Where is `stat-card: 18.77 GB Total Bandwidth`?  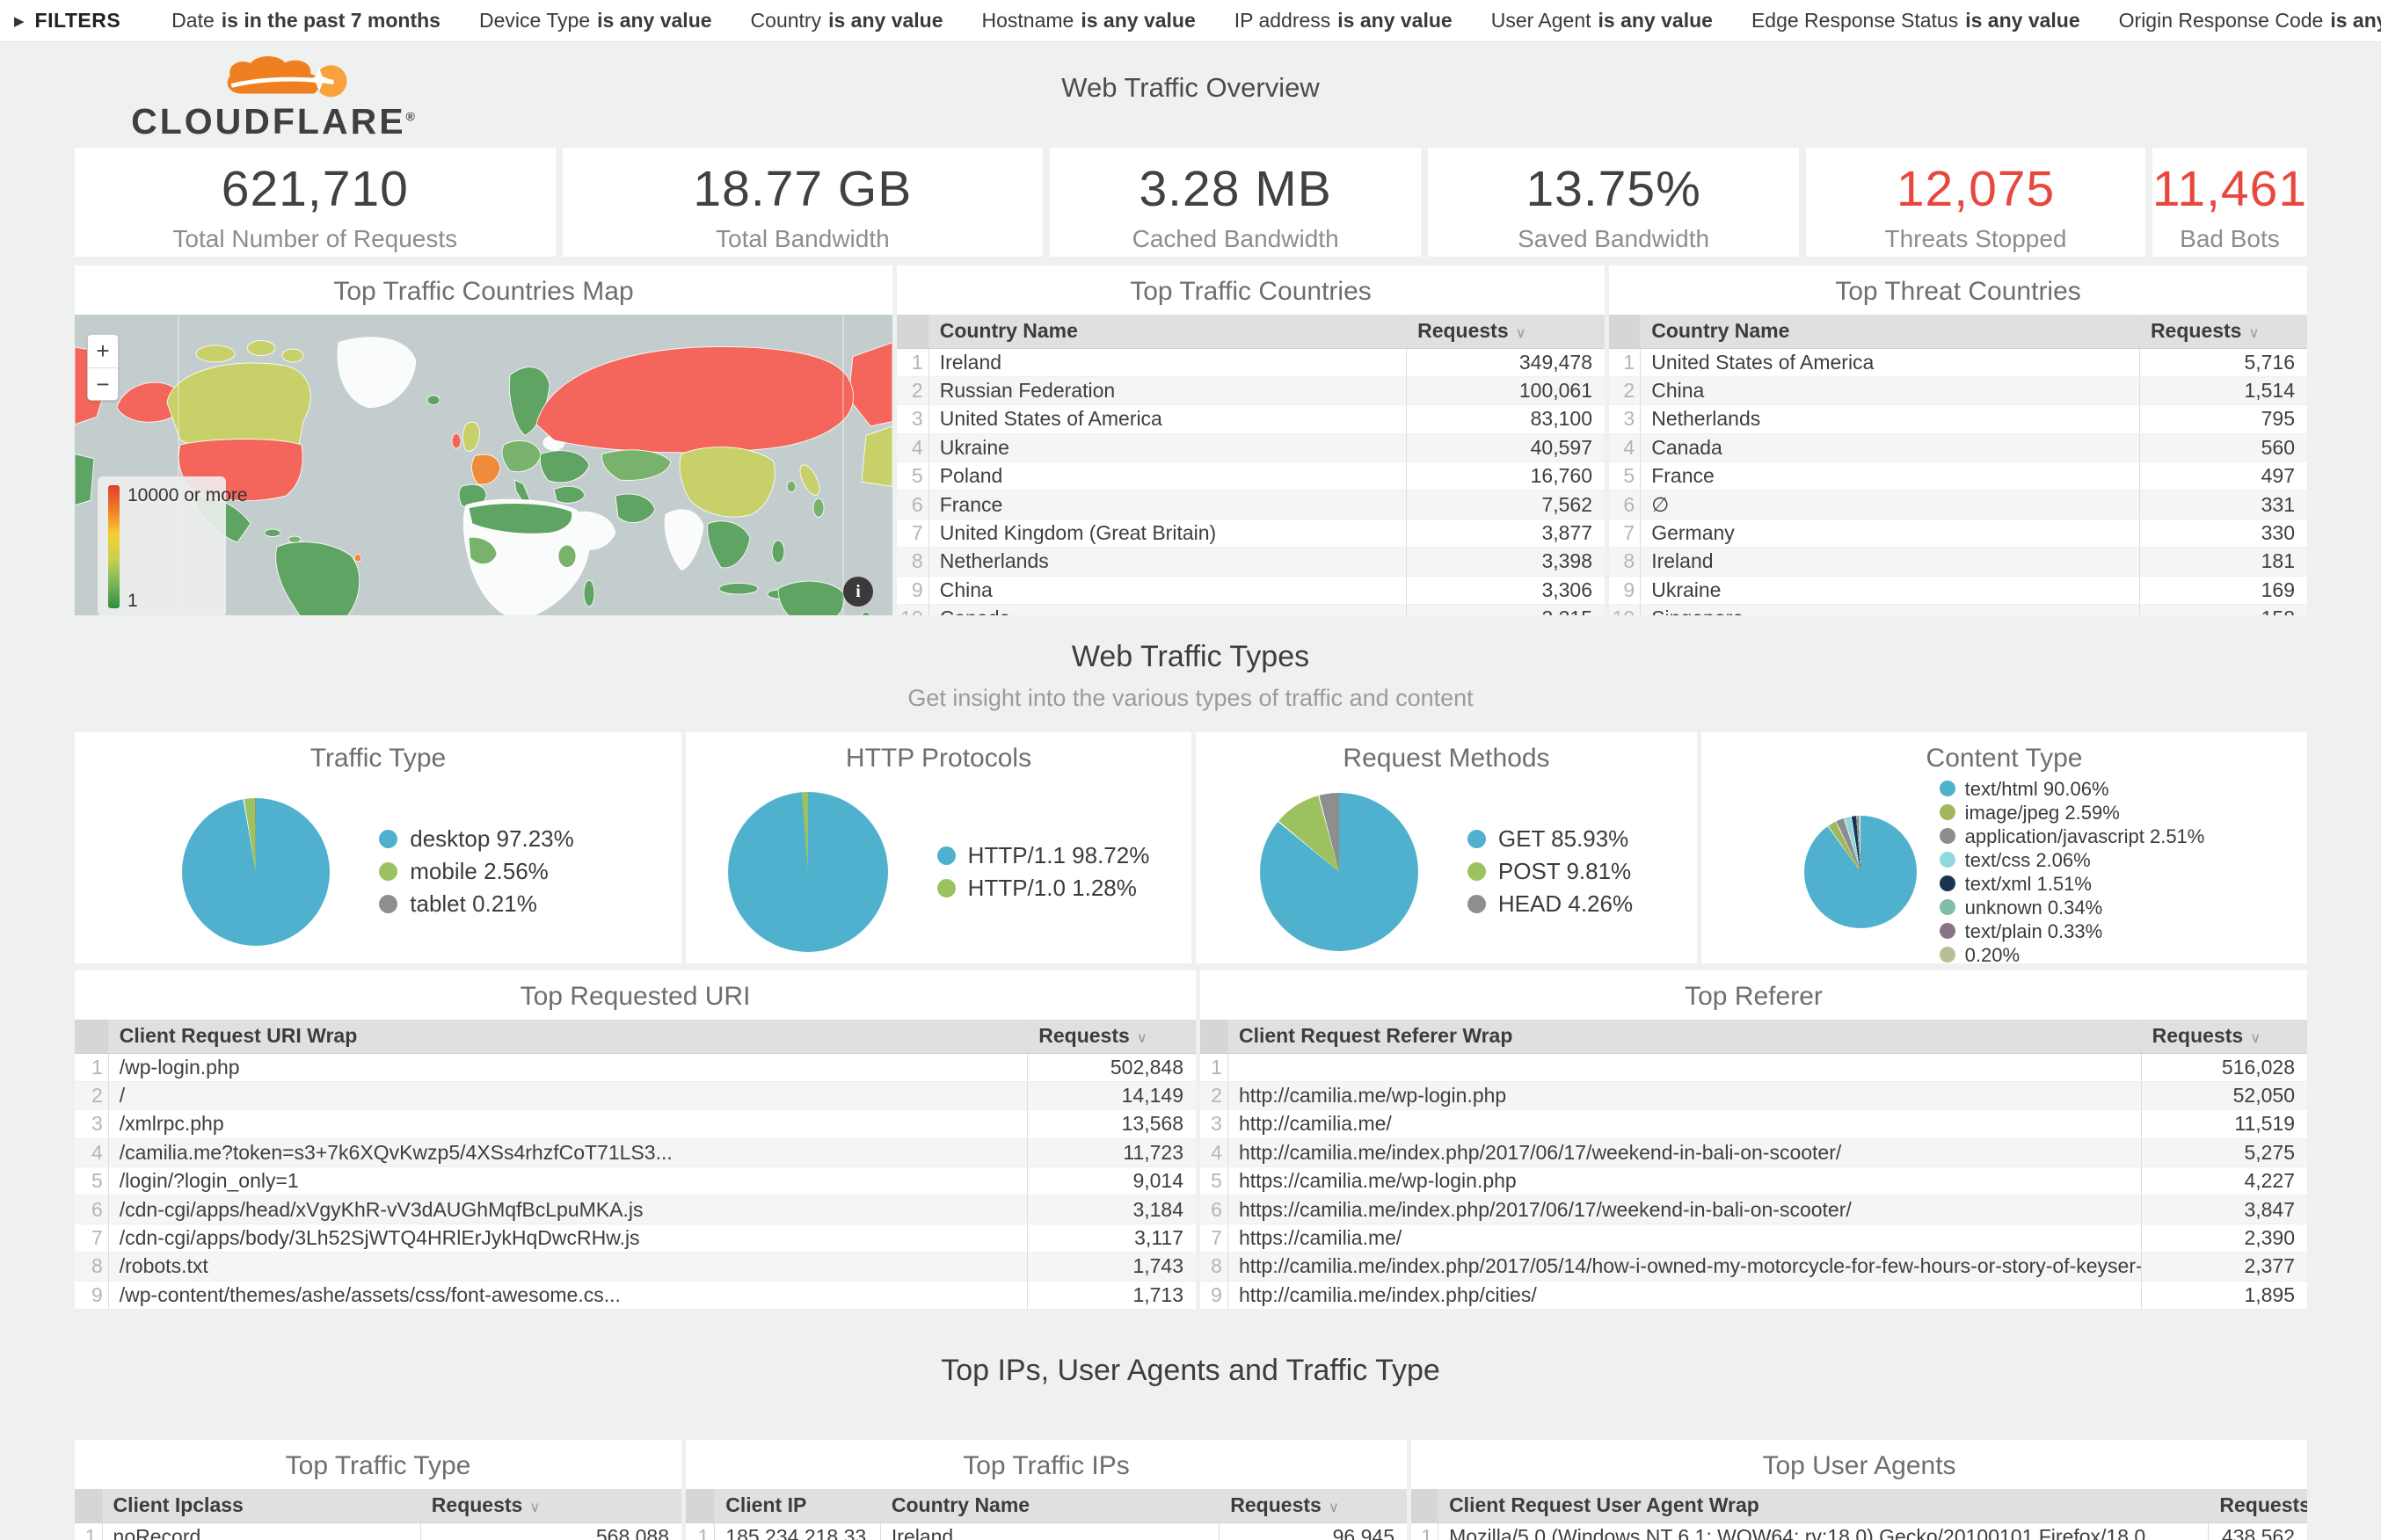 stat-card: 18.77 GB Total Bandwidth is located at coordinates (803, 202).